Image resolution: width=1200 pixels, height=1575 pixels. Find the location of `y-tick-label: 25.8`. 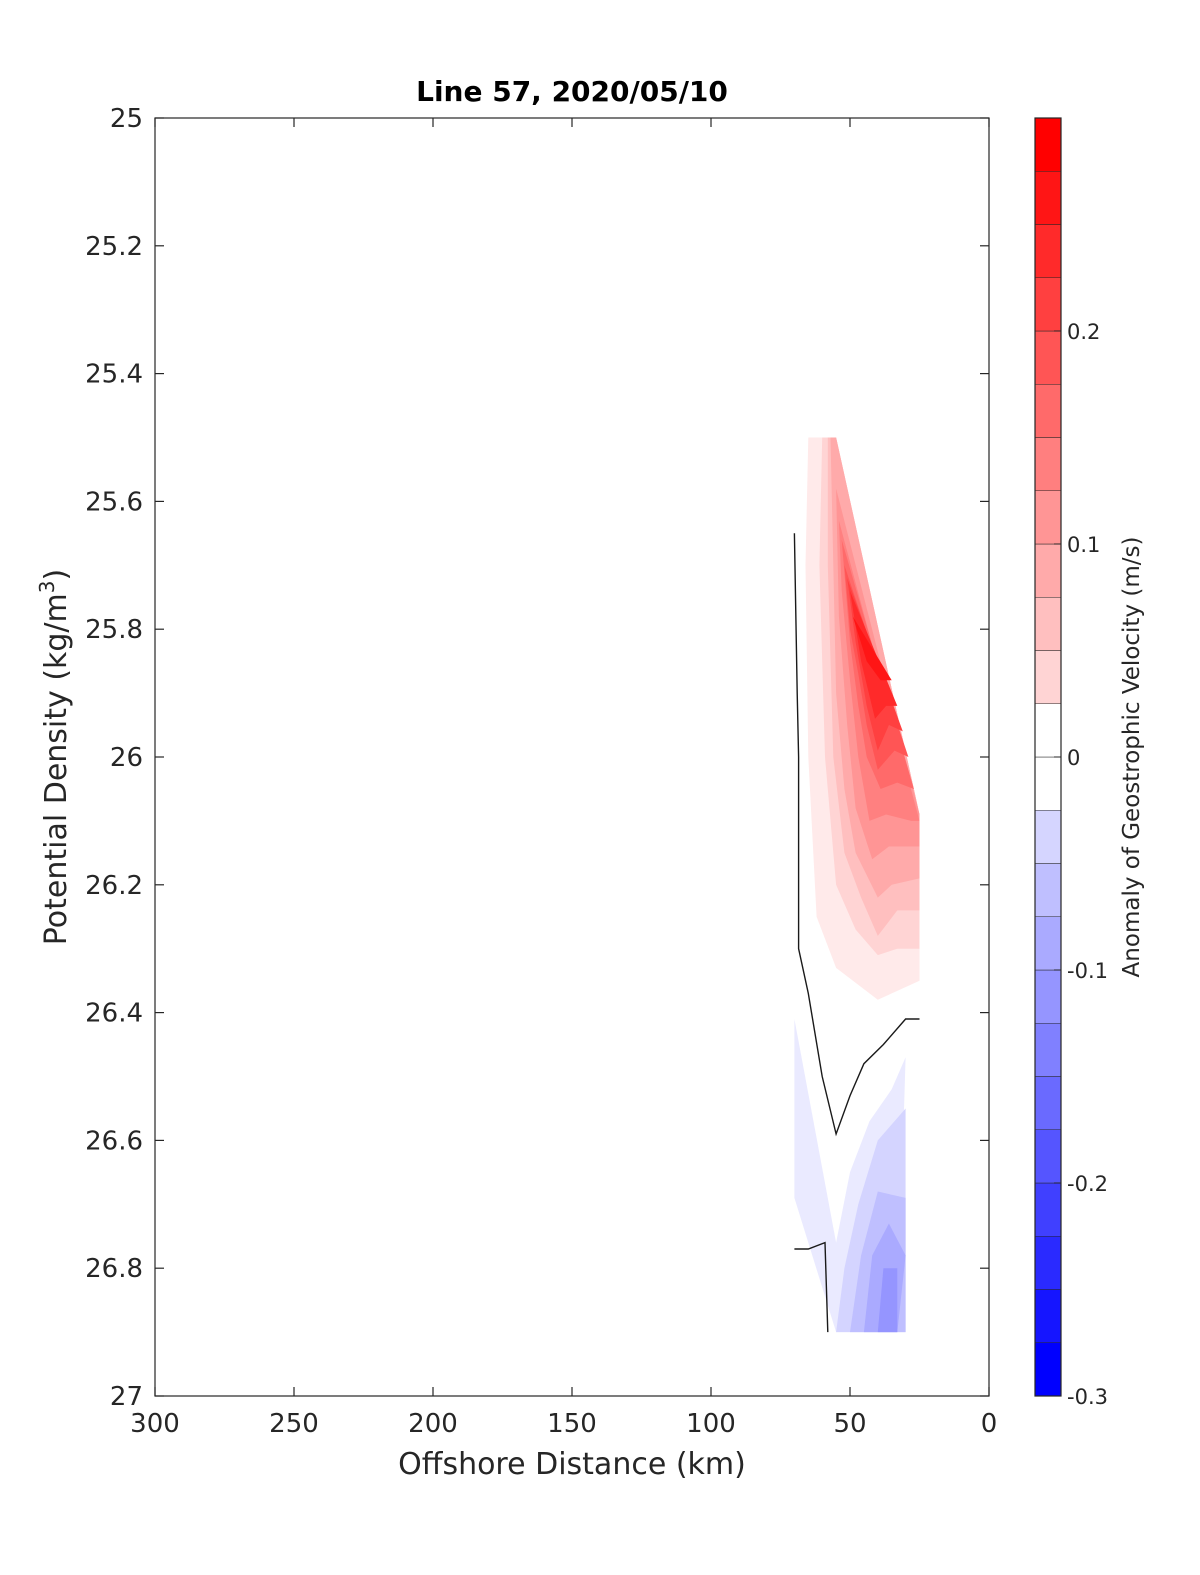

y-tick-label: 25.8 is located at coordinates (114, 630).